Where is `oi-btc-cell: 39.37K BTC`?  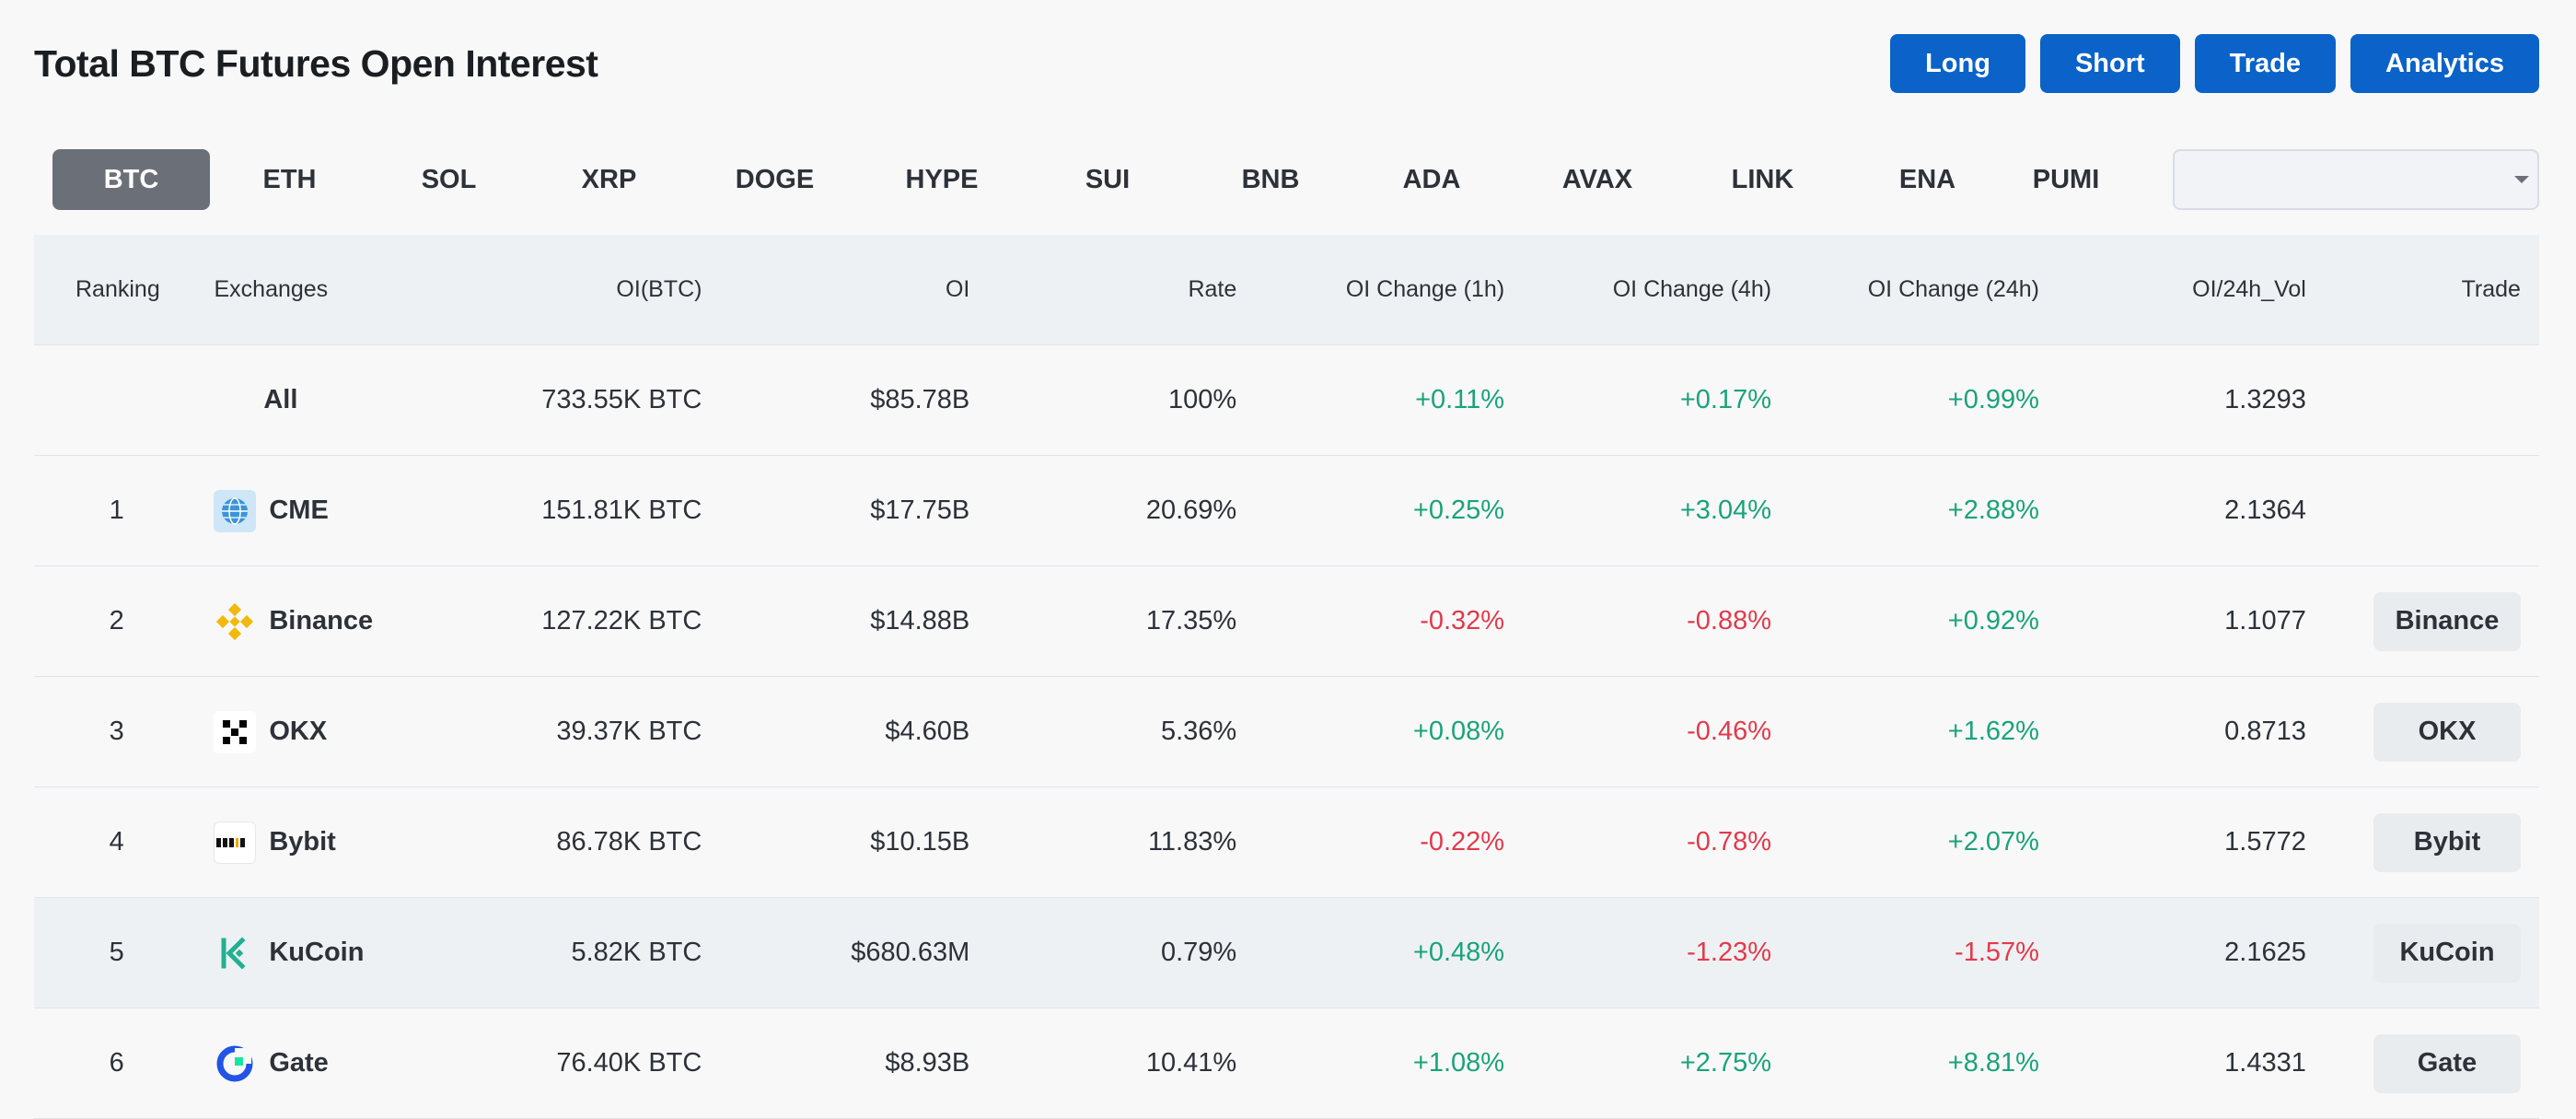
oi-btc-cell: 39.37K BTC is located at coordinates (629, 731).